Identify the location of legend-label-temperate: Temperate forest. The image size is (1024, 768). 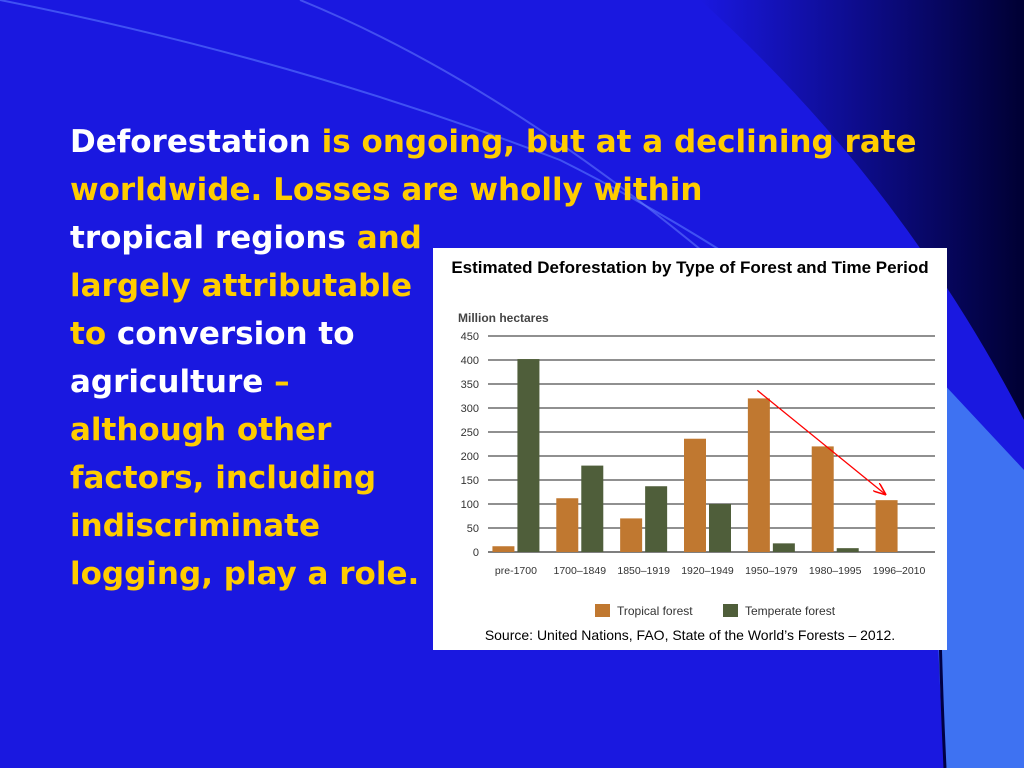
(790, 611).